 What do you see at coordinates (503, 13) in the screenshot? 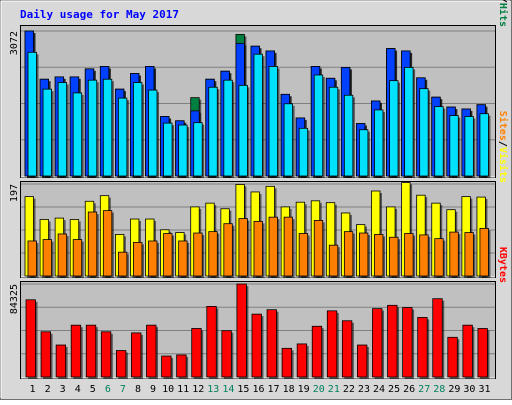
I see `legend-hits-files-pages: Pages/Files/Hits` at bounding box center [503, 13].